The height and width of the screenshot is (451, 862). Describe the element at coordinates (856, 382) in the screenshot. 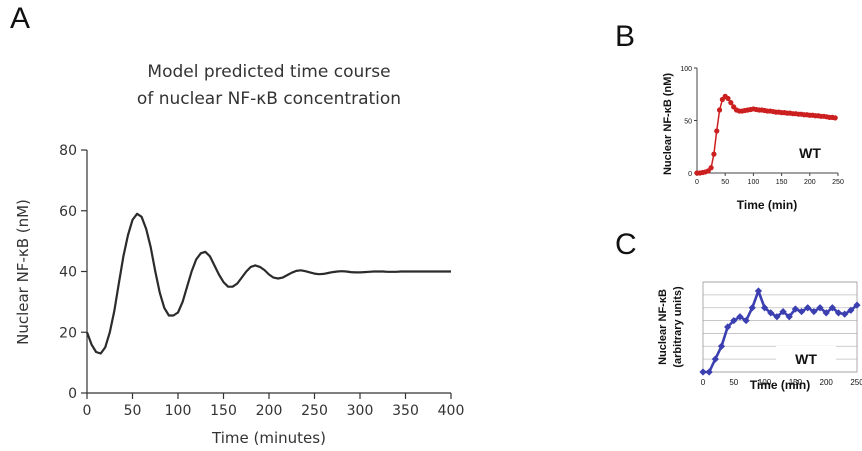

I see `c-x-tick-label: 250` at that location.